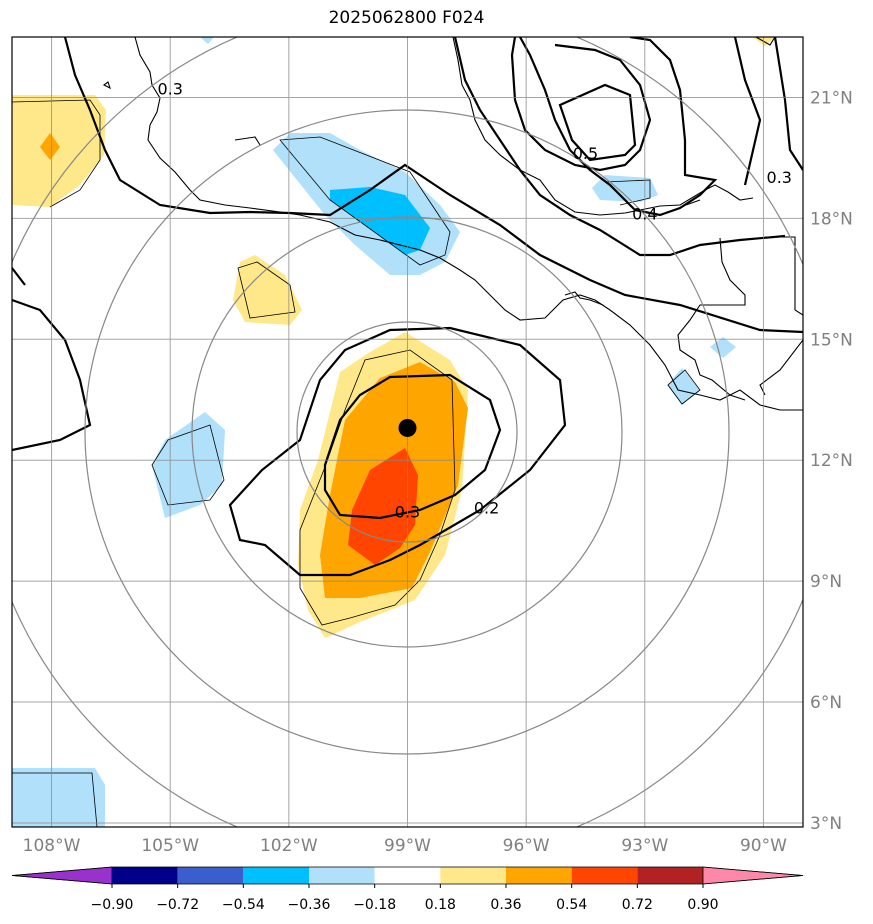 The height and width of the screenshot is (924, 873). I want to click on contour-label-0: 0.3, so click(169, 88).